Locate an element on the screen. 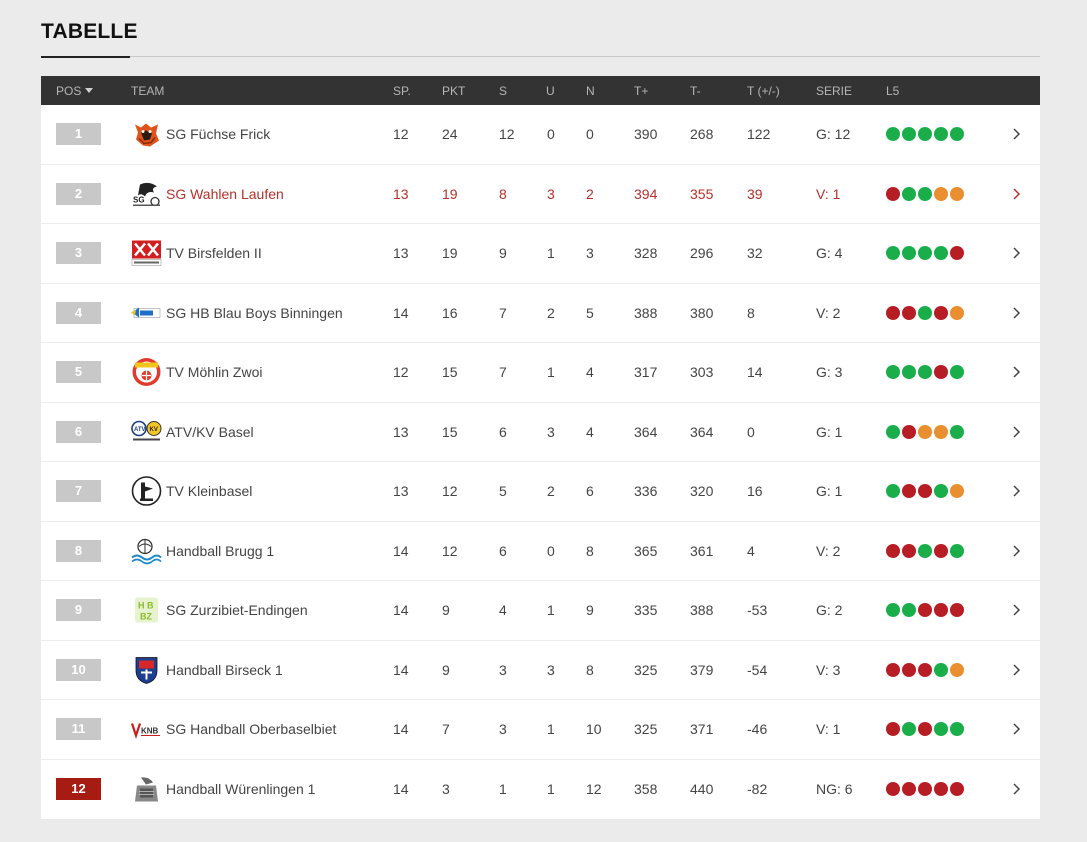 The height and width of the screenshot is (842, 1087). cell-s: 6 is located at coordinates (503, 550).